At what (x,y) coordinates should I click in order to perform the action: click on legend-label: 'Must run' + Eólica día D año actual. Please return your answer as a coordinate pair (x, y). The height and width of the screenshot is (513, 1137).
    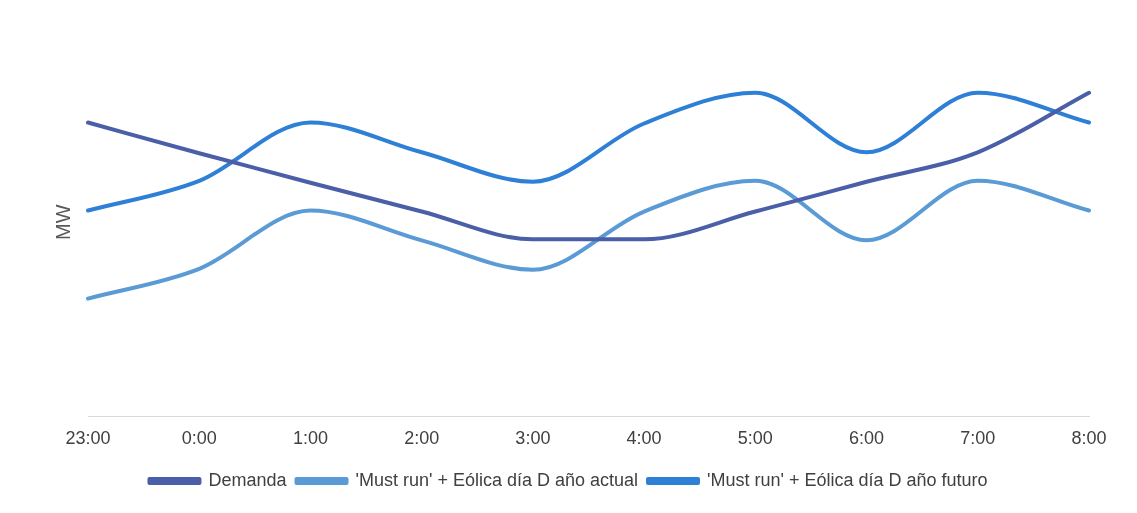
    Looking at the image, I should click on (497, 479).